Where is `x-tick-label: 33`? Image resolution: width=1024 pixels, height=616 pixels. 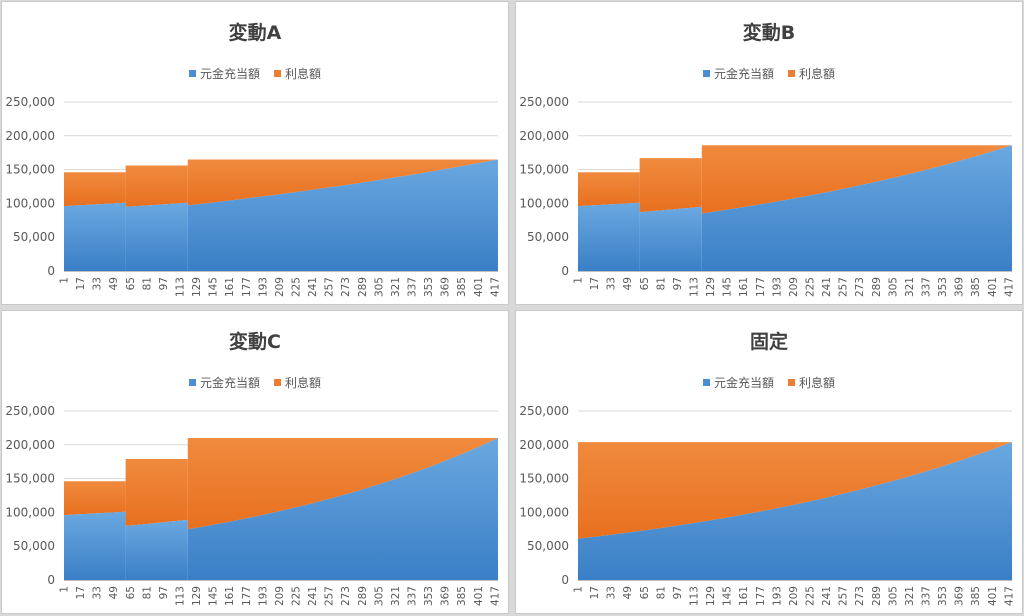
x-tick-label: 33 is located at coordinates (98, 592).